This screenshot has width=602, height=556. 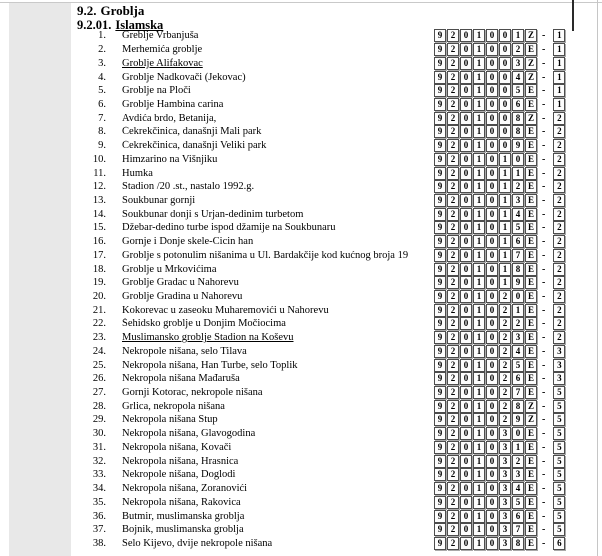 I want to click on item-number: 1., so click(x=102, y=36).